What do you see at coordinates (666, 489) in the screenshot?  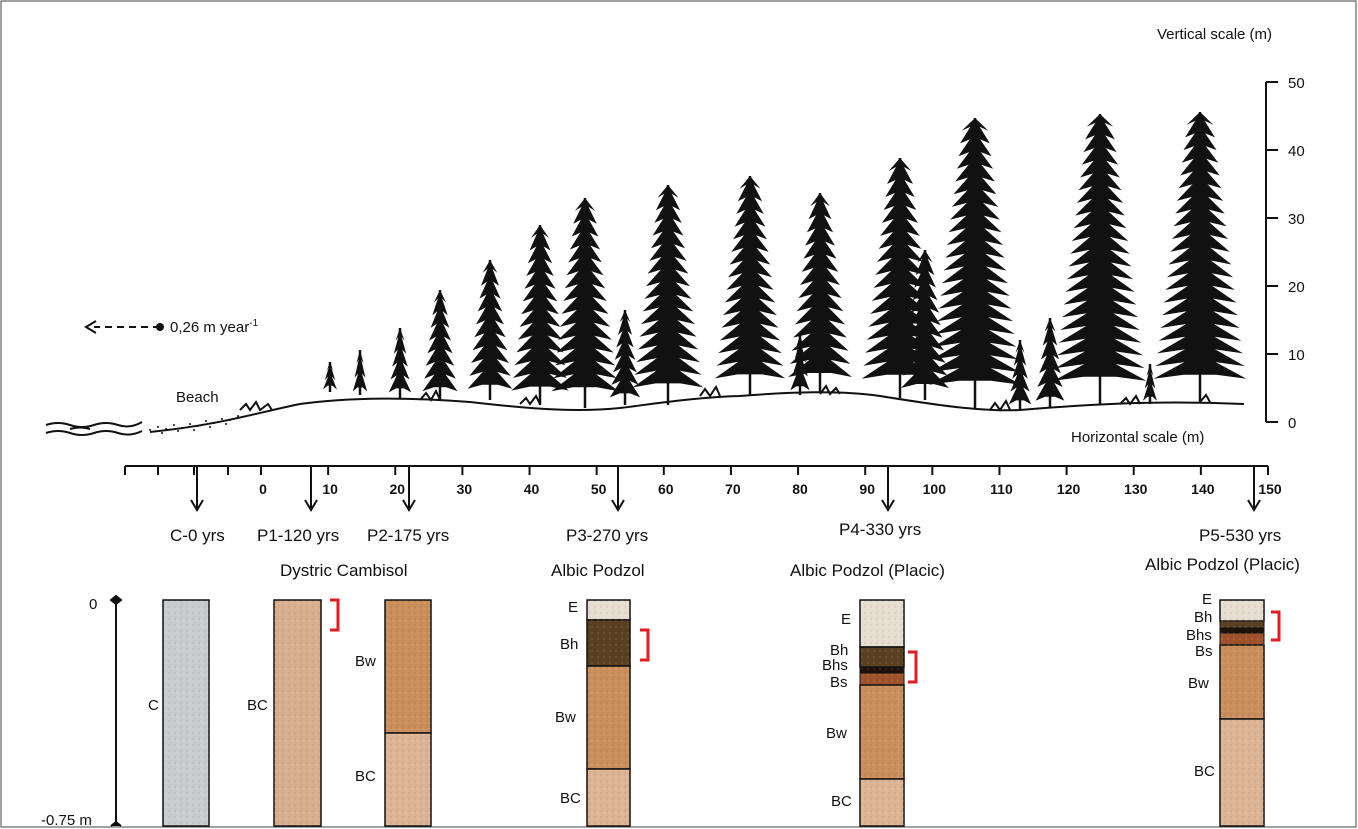 I see `horizontal-tick-label: 60` at bounding box center [666, 489].